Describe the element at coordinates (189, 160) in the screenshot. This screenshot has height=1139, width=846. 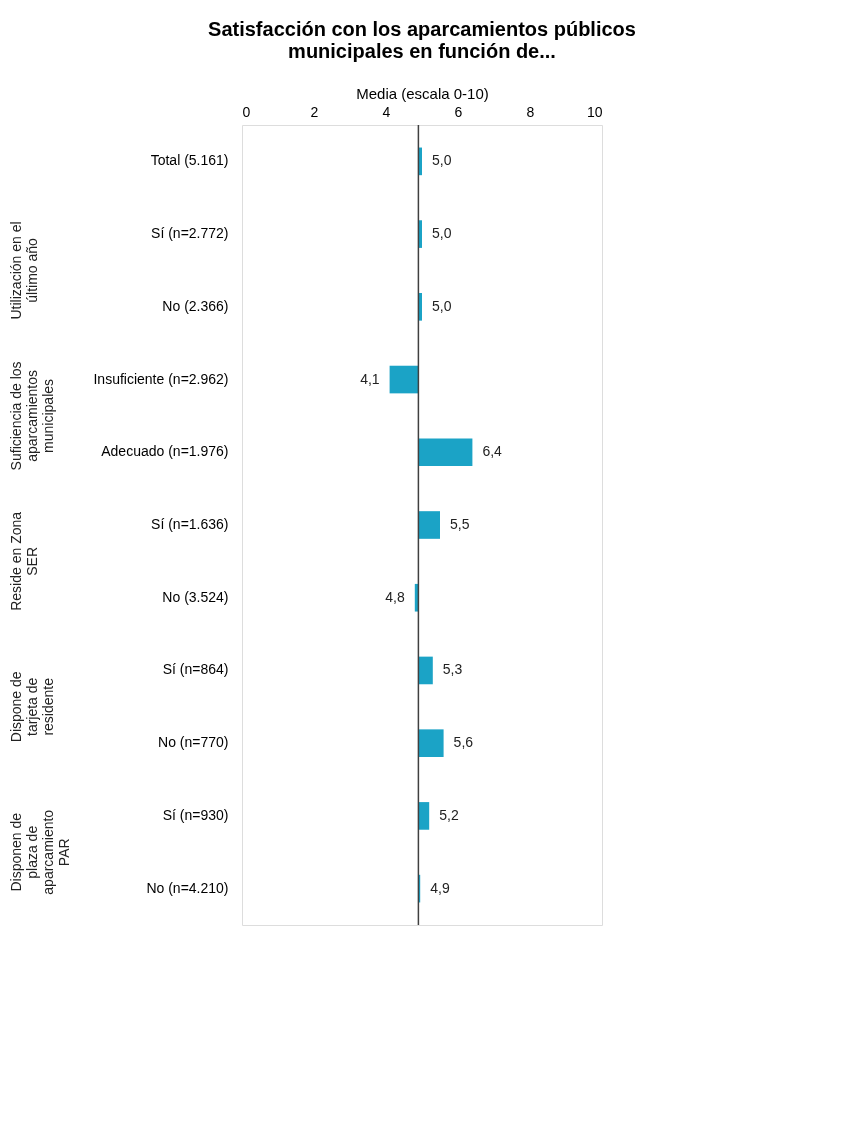
I see `y-tick-label: Total (5.161)` at that location.